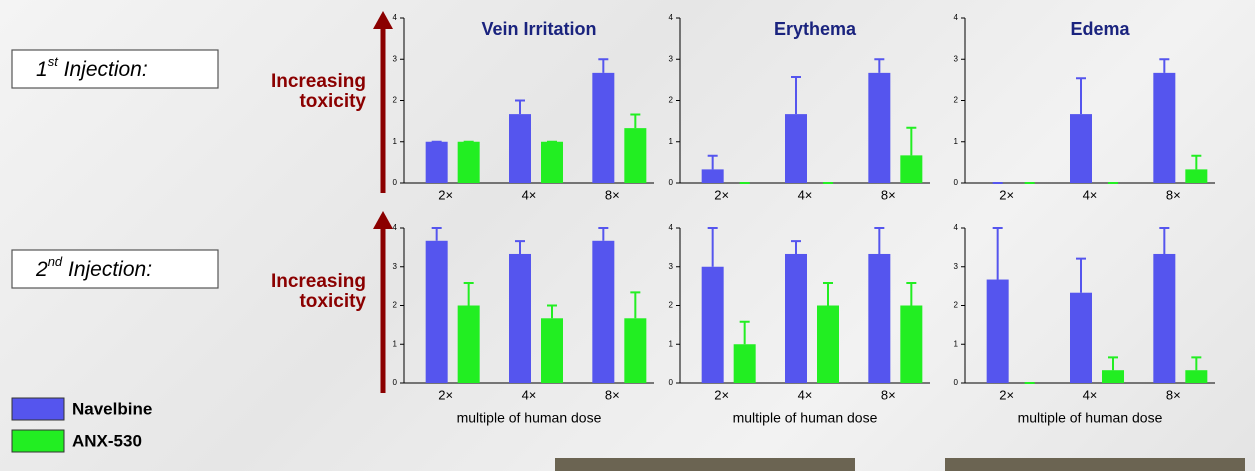  I want to click on legend-swatch, so click(38, 409).